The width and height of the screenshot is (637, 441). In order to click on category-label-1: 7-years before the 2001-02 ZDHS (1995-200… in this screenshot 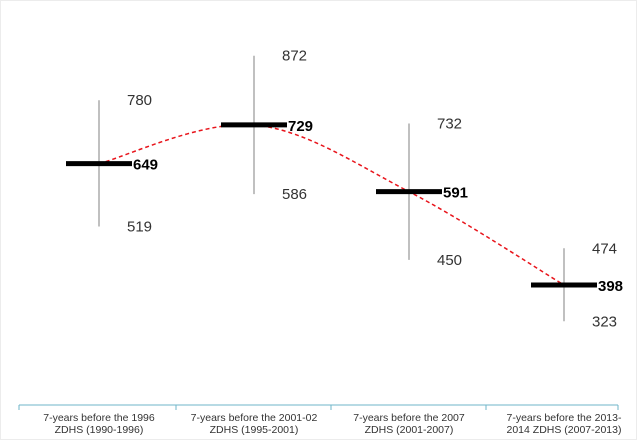, I will do `click(254, 424)`.